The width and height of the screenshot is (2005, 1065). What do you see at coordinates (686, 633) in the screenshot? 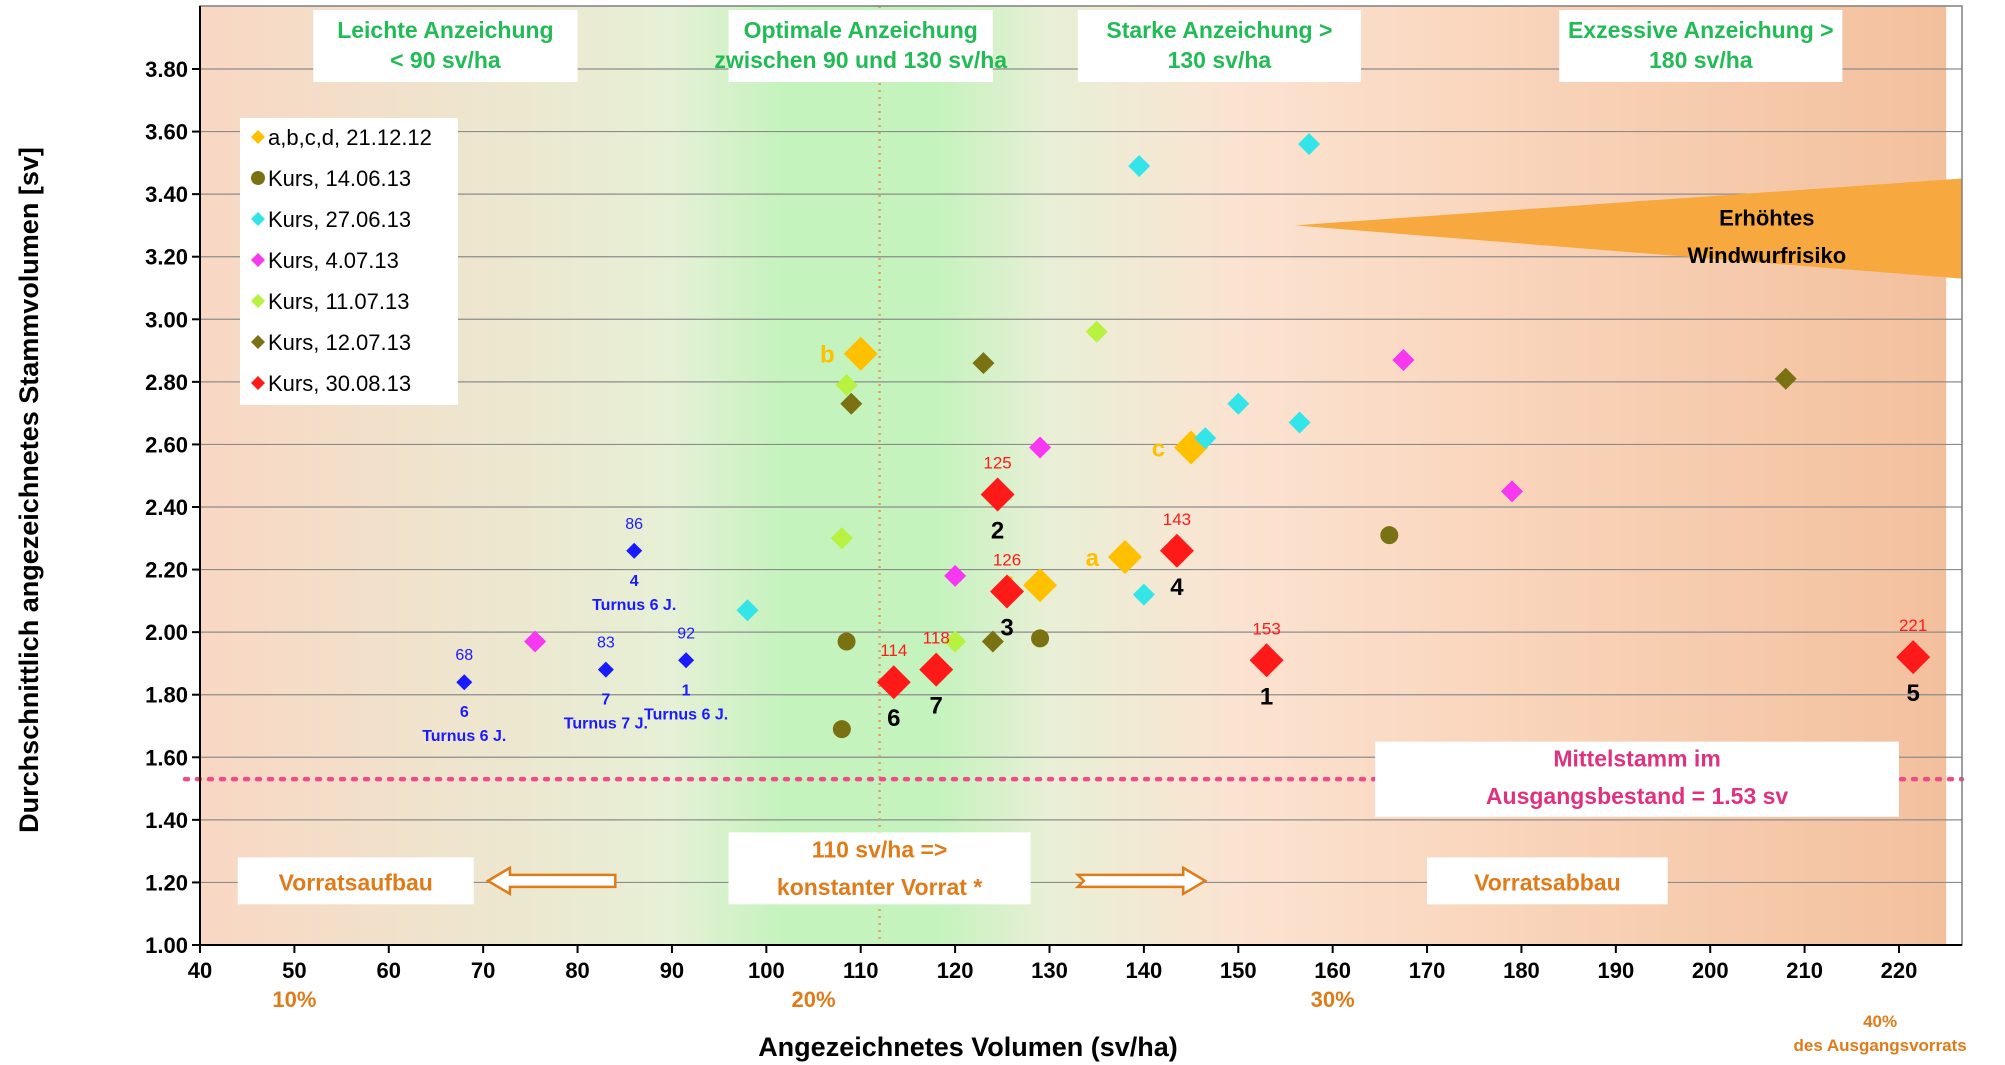
I see `point-value-label: 92` at bounding box center [686, 633].